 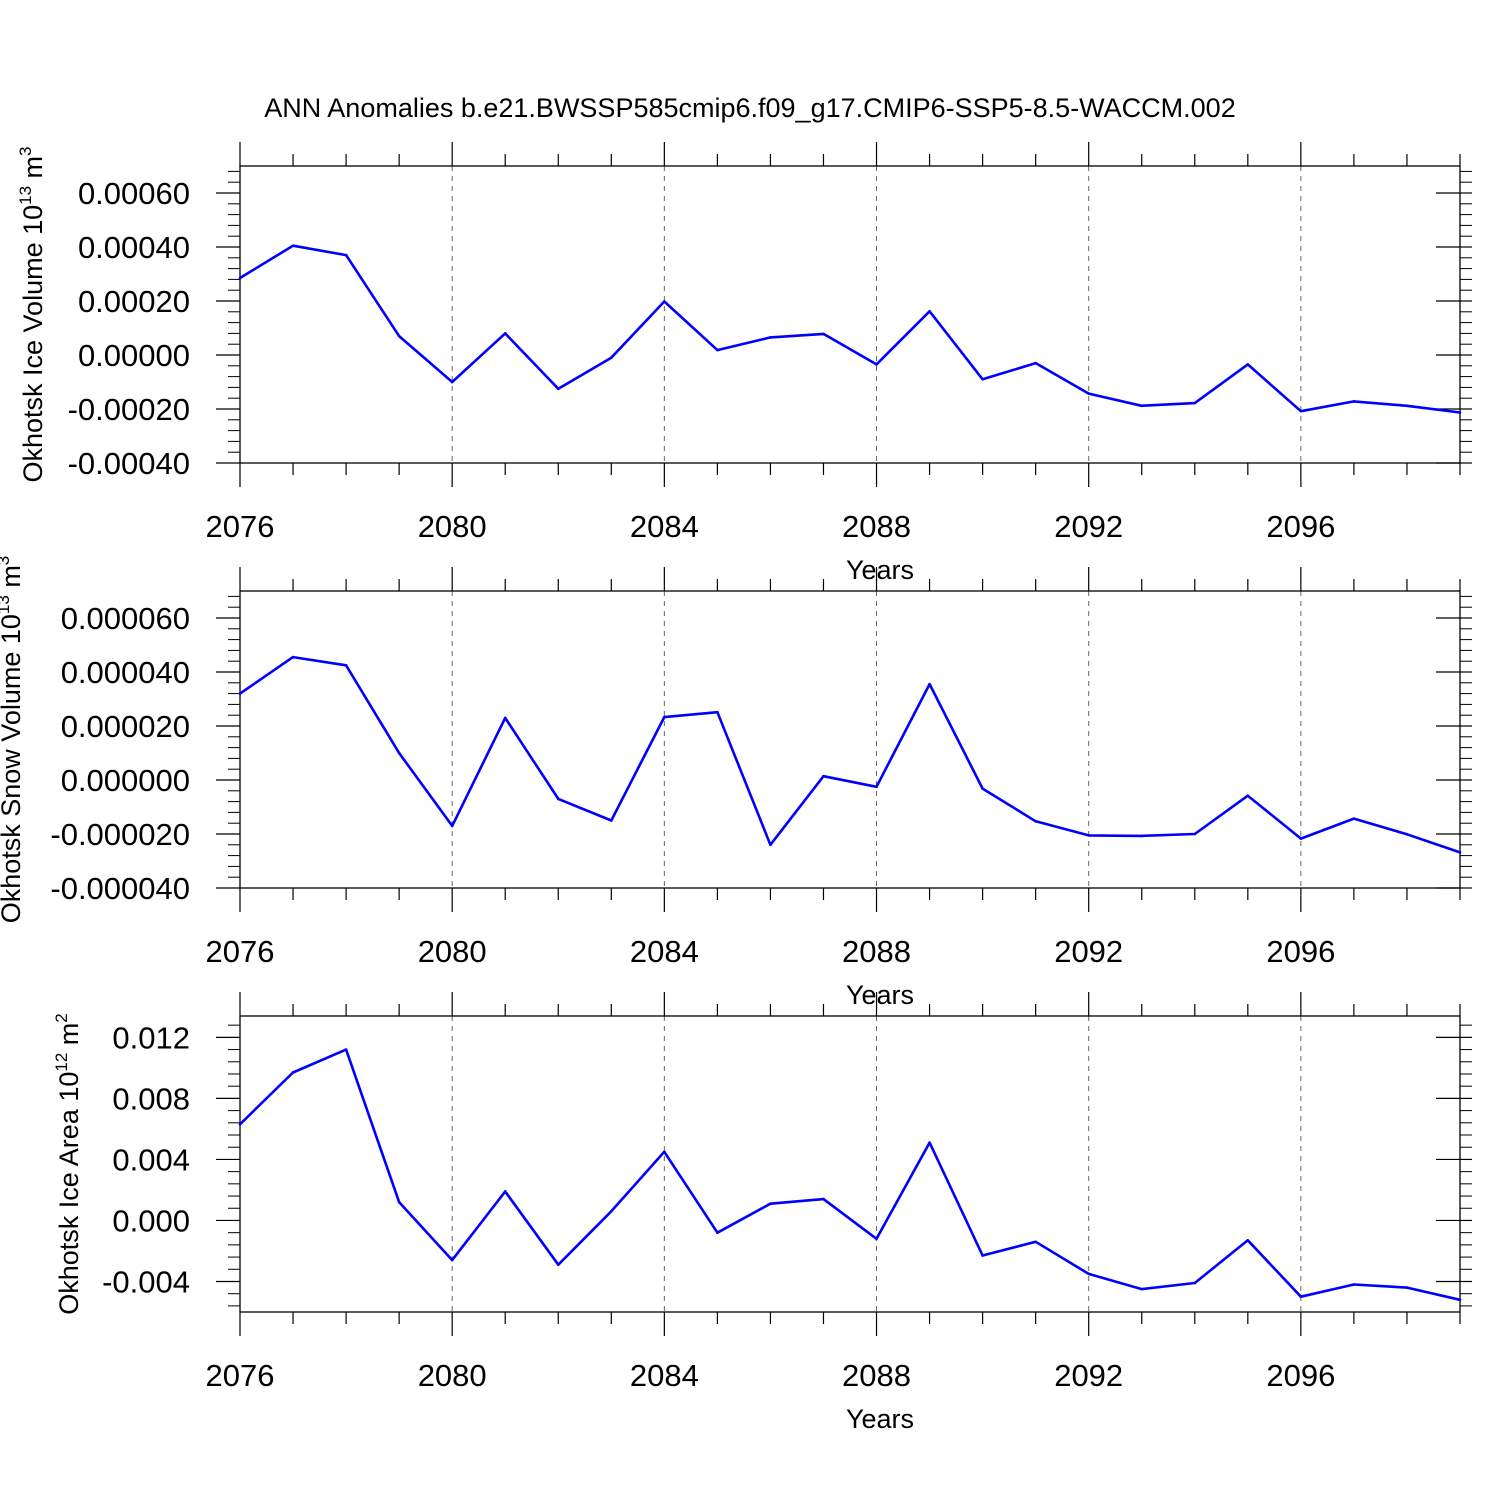 What do you see at coordinates (134, 301) in the screenshot?
I see `y-tick-label: 0.00020` at bounding box center [134, 301].